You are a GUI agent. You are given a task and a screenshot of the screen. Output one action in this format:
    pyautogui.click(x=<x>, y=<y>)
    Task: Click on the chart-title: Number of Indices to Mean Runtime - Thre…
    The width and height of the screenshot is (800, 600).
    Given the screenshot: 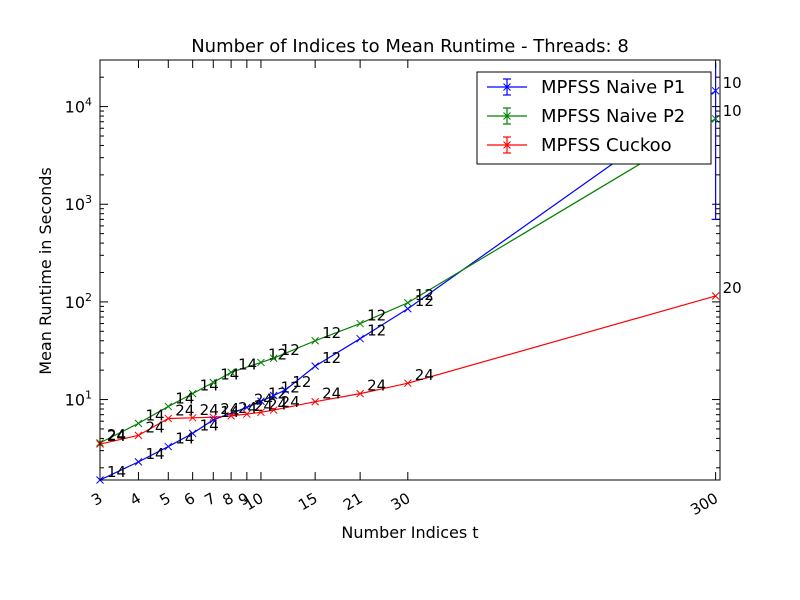 What is the action you would take?
    pyautogui.click(x=410, y=46)
    